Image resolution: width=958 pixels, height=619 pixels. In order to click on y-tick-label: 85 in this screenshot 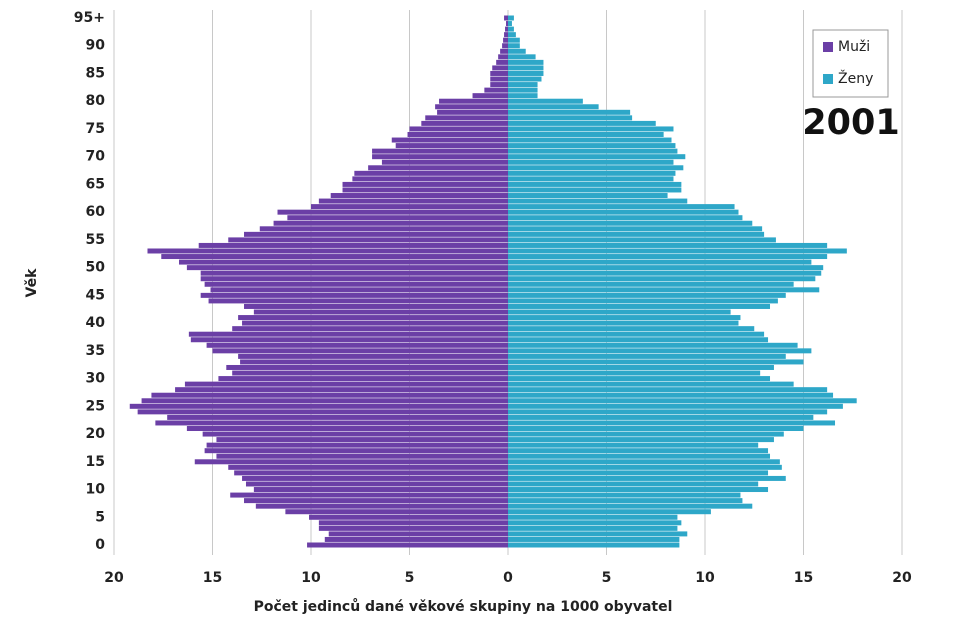, I will do `click(95, 73)`.